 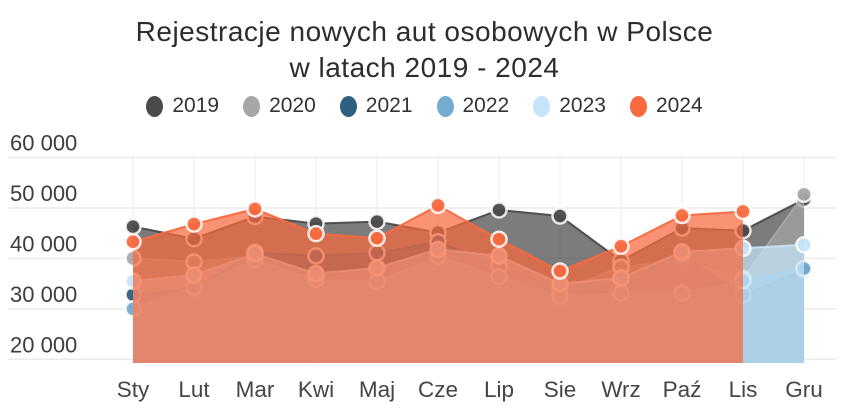 What do you see at coordinates (743, 389) in the screenshot?
I see `x-tick-Lis: Lis` at bounding box center [743, 389].